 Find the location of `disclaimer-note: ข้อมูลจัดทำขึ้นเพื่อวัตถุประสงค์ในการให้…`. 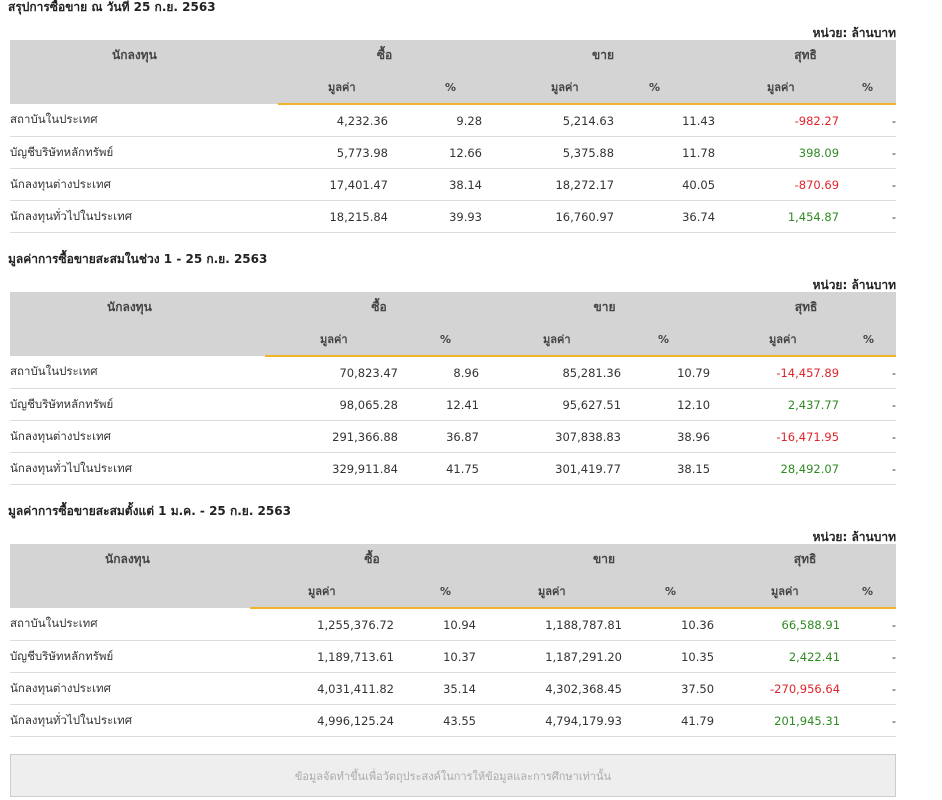

disclaimer-note: ข้อมูลจัดทำขึ้นเพื่อวัตถุประสงค์ในการให้… is located at coordinates (453, 775).